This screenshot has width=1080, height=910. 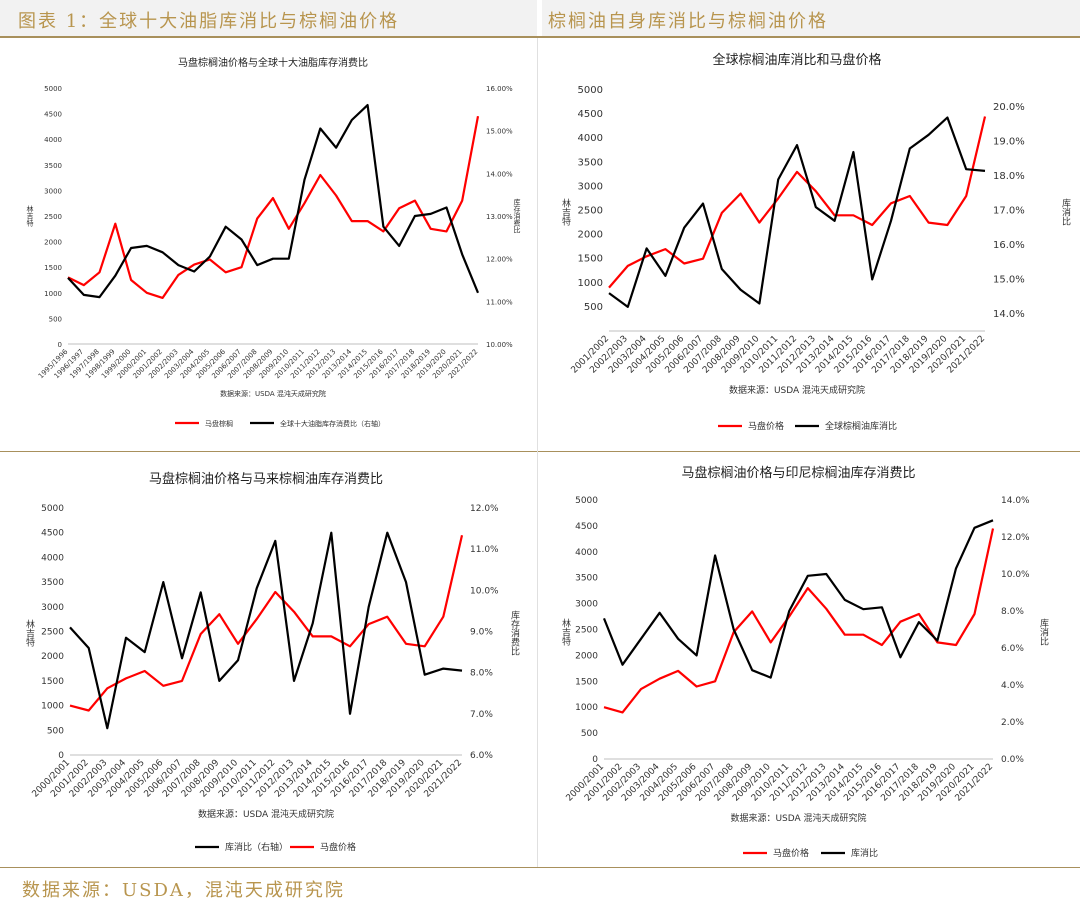 I want to click on y2-tick-label: 4.0%, so click(x=1012, y=686).